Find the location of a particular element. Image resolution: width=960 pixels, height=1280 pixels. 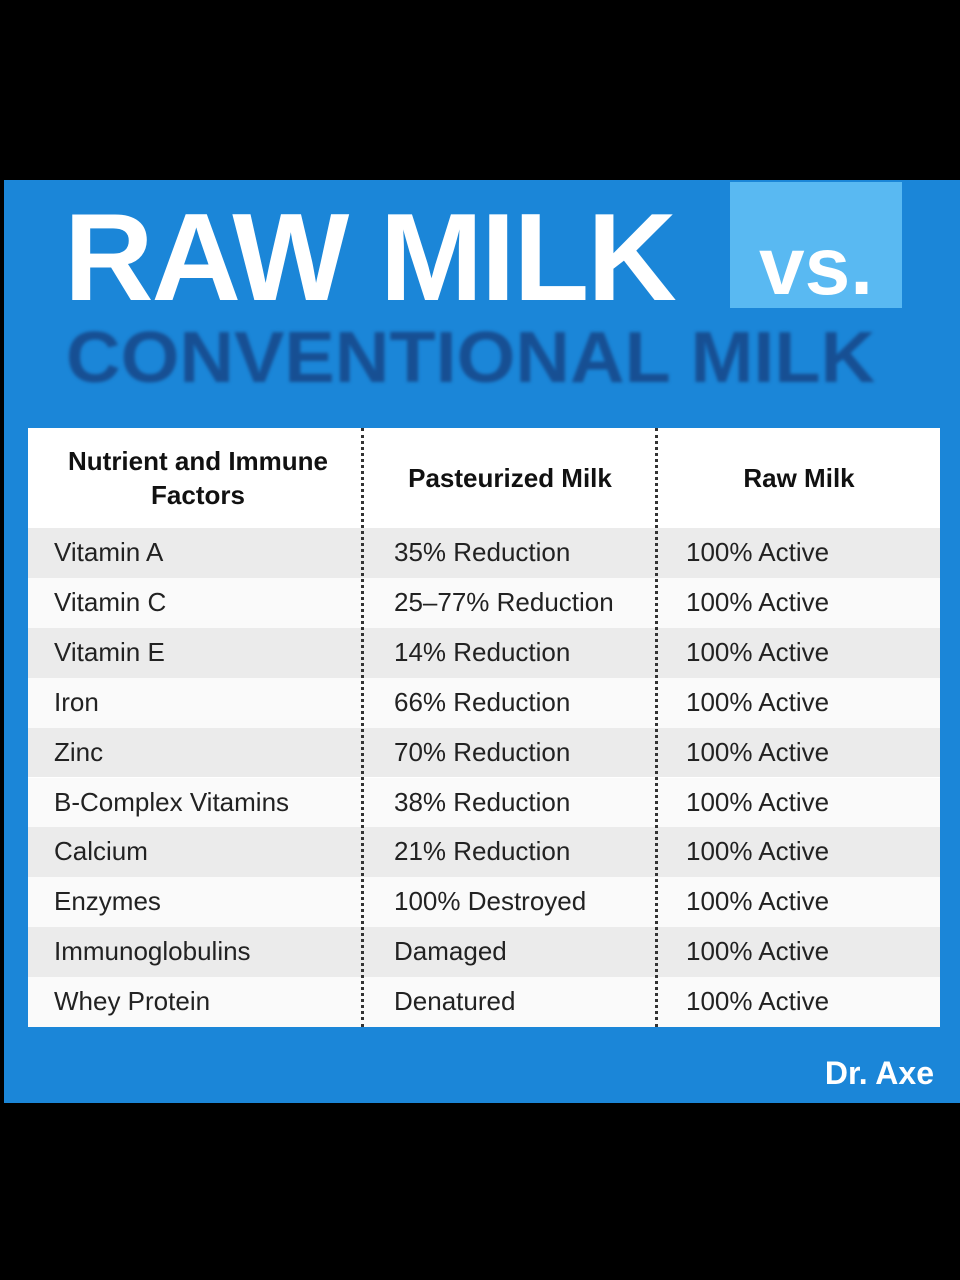

table-row: Vitamin C 25–77% Reduction 100% Active is located at coordinates (484, 602).